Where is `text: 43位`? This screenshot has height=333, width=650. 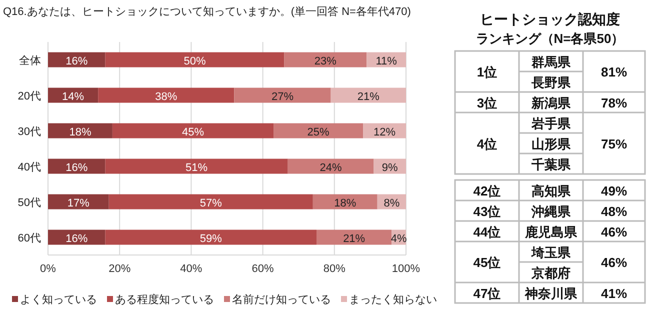
text: 43位 is located at coordinates (487, 211).